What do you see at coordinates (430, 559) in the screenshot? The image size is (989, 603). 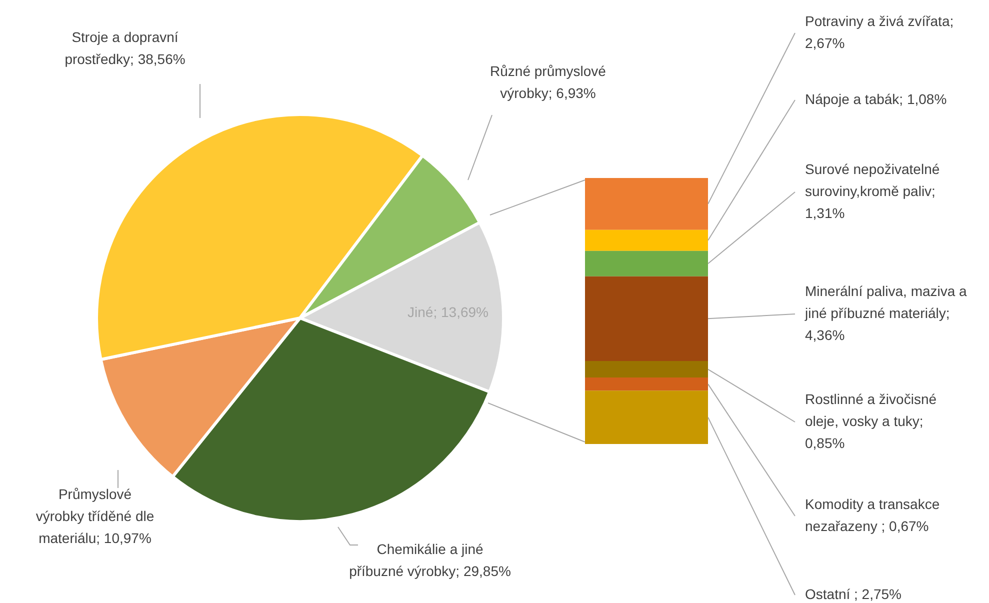 I see `slice-label: Chemikálie a jiné příbuzné výrobky; 29,85%` at bounding box center [430, 559].